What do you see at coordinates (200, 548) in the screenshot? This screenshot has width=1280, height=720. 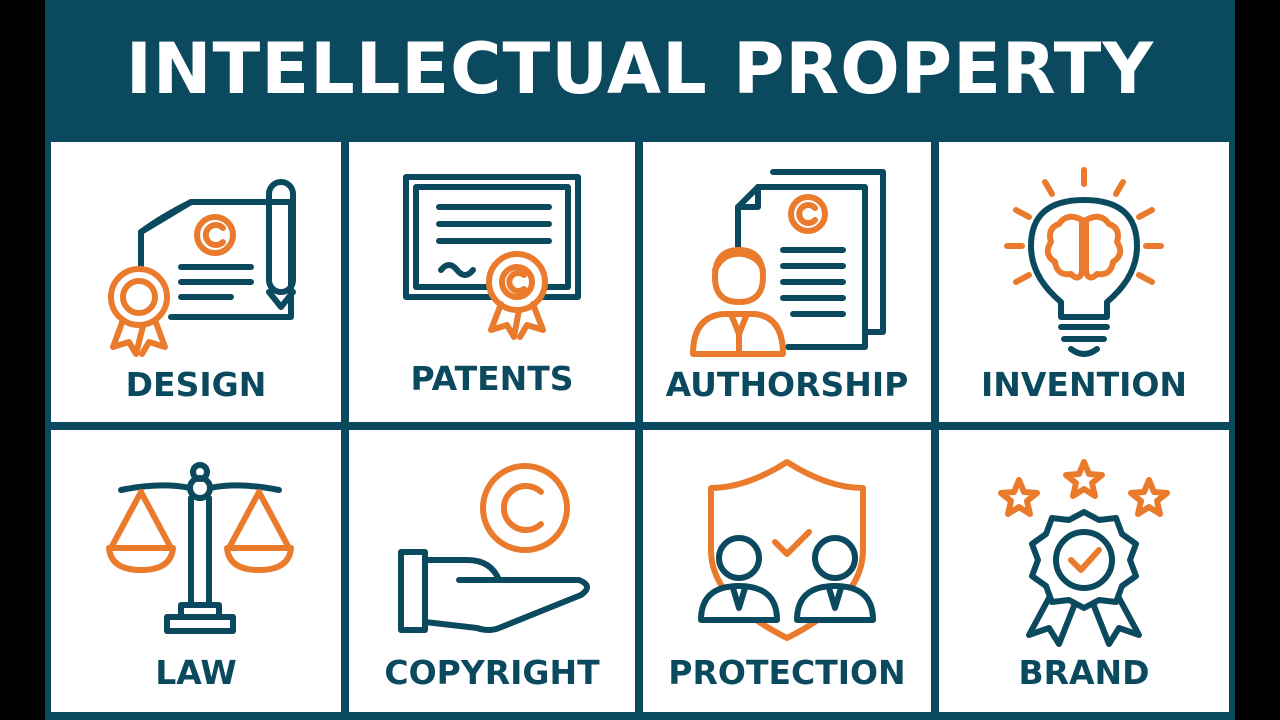 I see `scales-icon` at bounding box center [200, 548].